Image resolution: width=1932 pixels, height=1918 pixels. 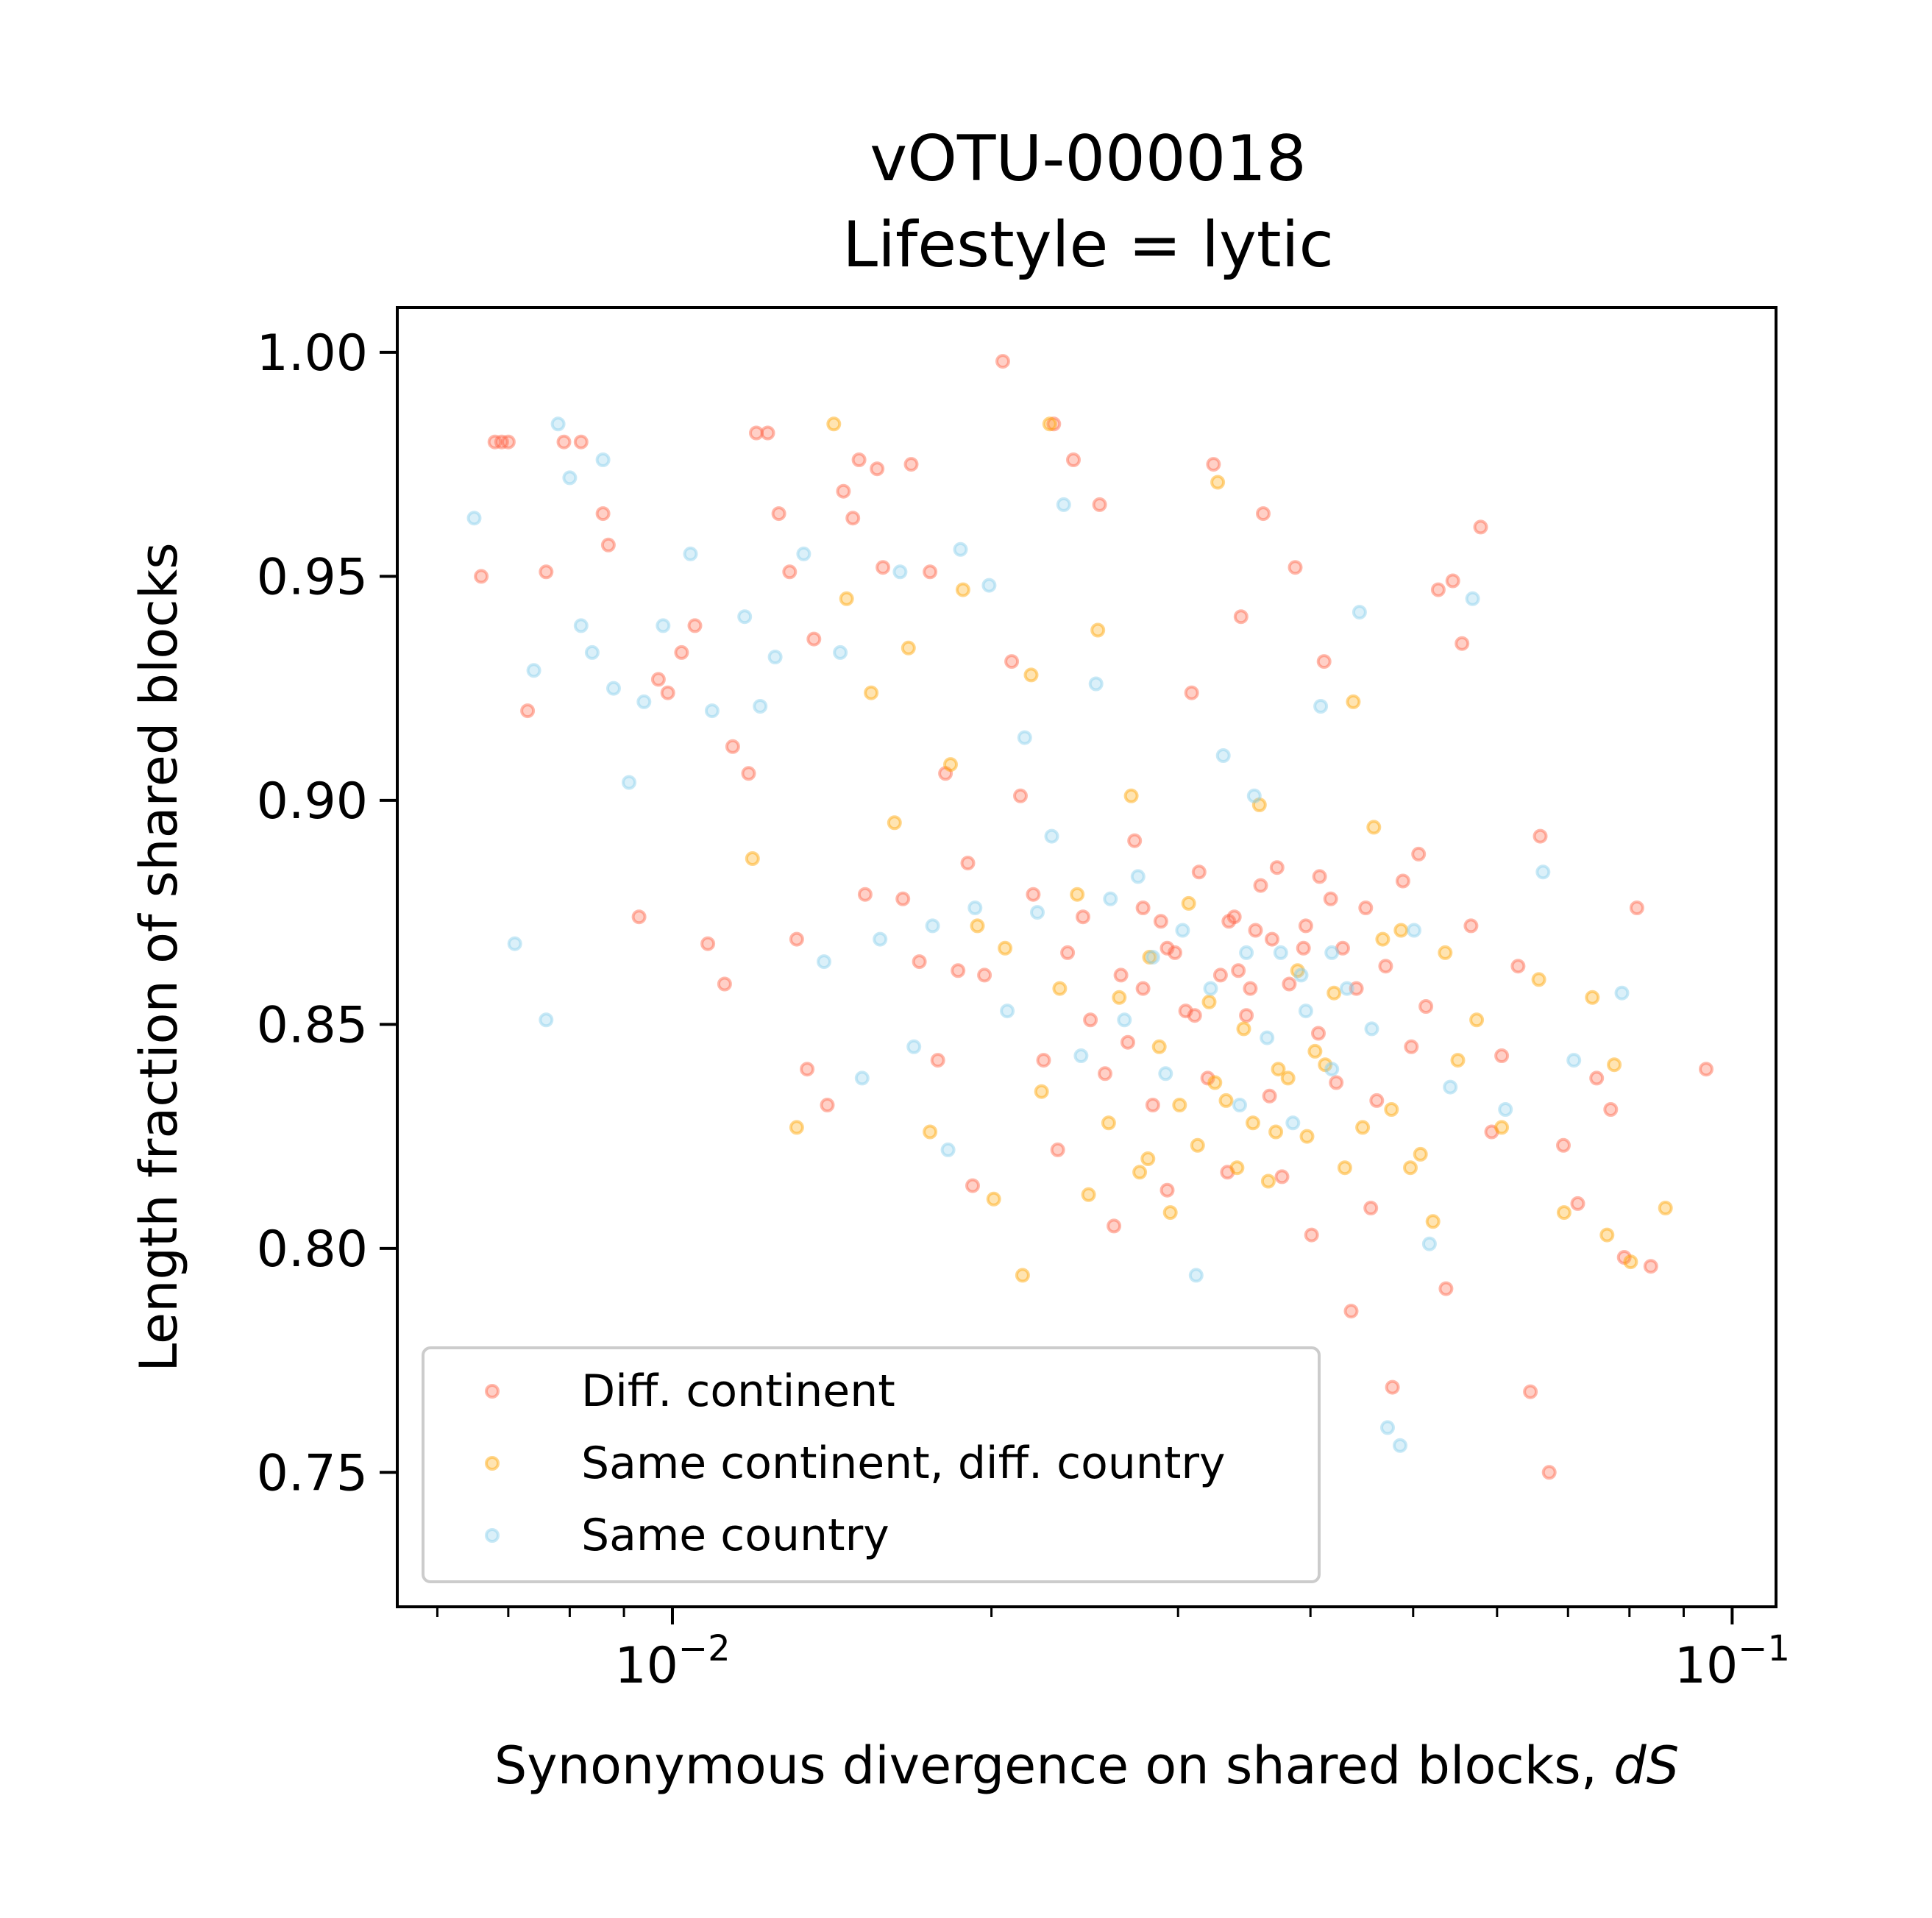 I want to click on chart-title-line2: Lifestyle = lytic, so click(x=1088, y=245).